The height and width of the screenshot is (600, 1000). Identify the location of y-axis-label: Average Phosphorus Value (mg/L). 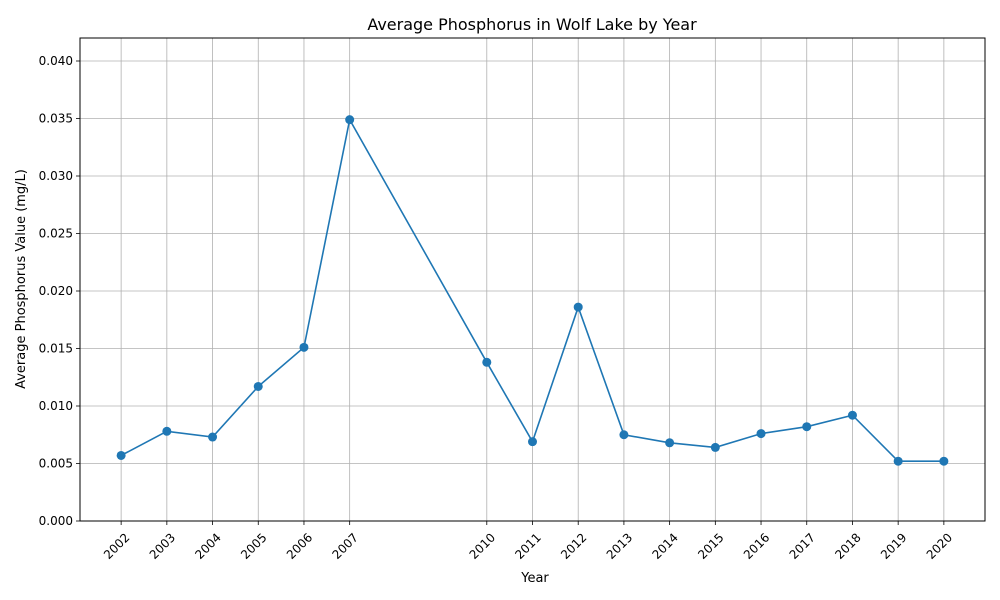
(21, 279).